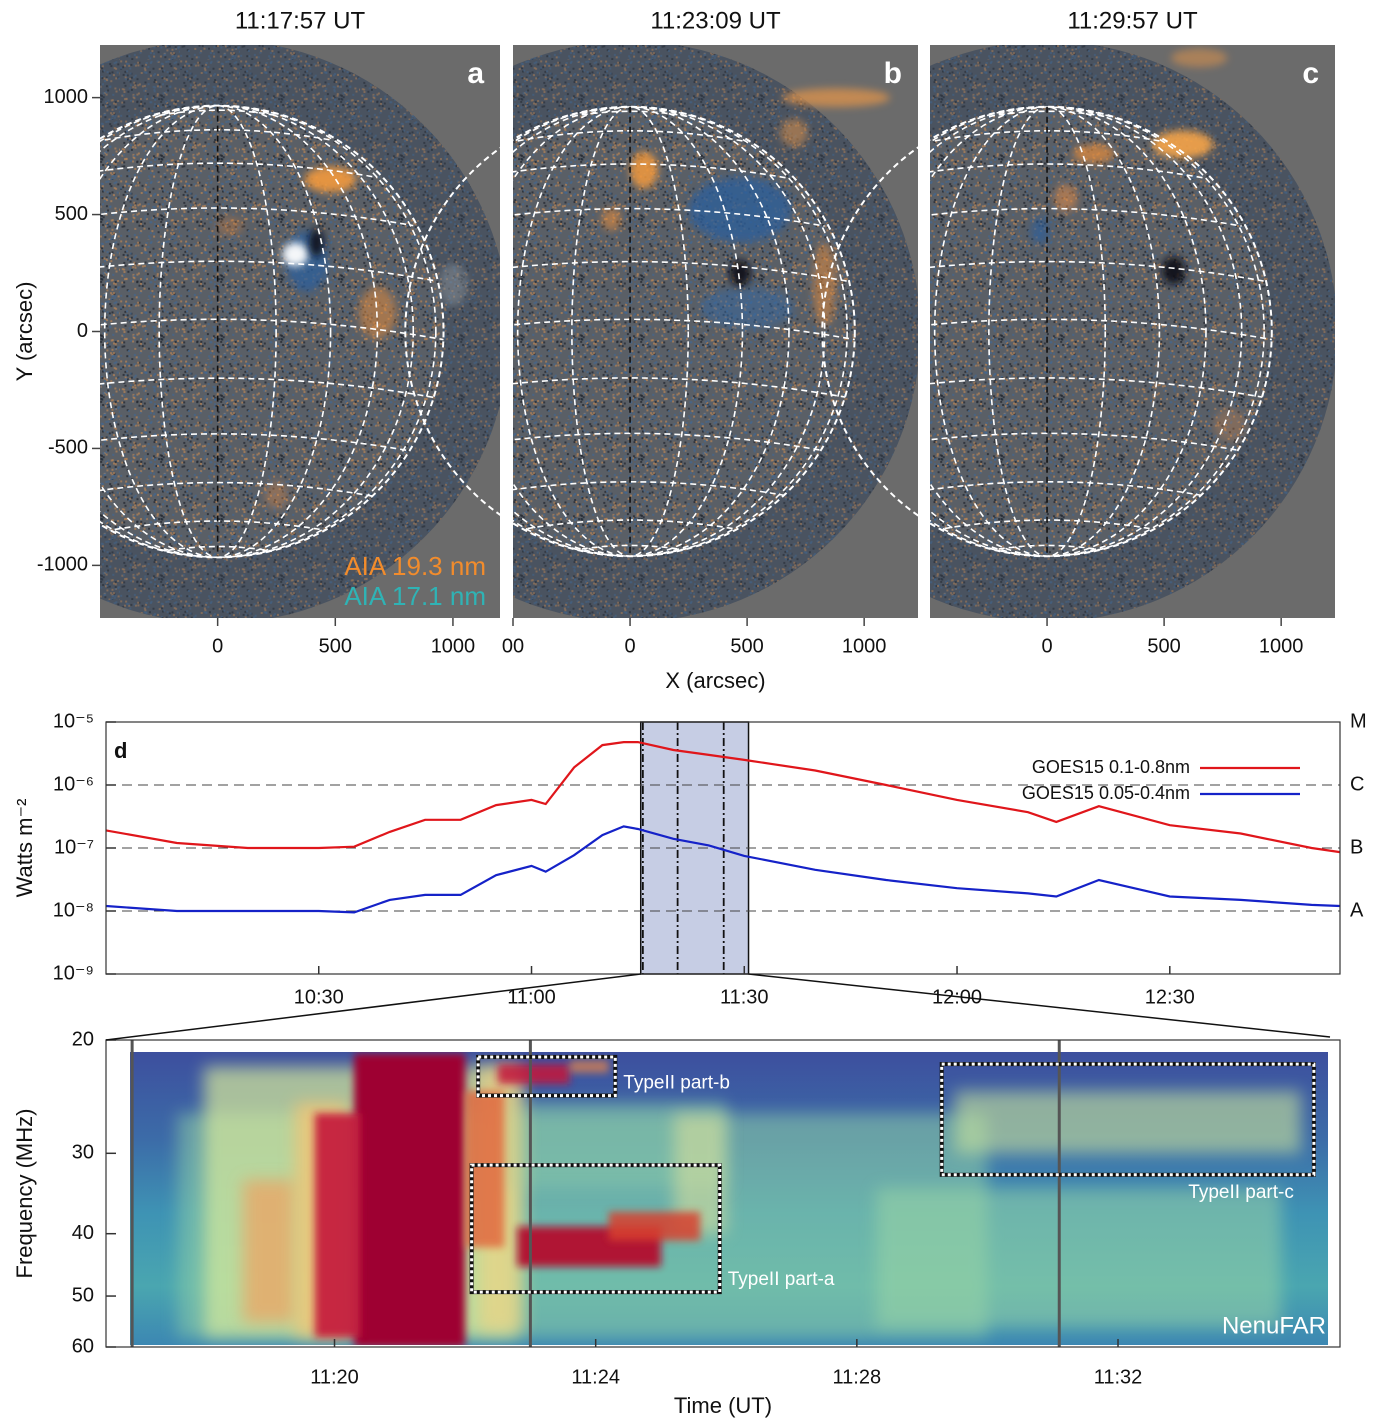 The width and height of the screenshot is (1380, 1422). Describe the element at coordinates (73, 910) in the screenshot. I see `y-tick-label: 10⁻⁸` at that location.